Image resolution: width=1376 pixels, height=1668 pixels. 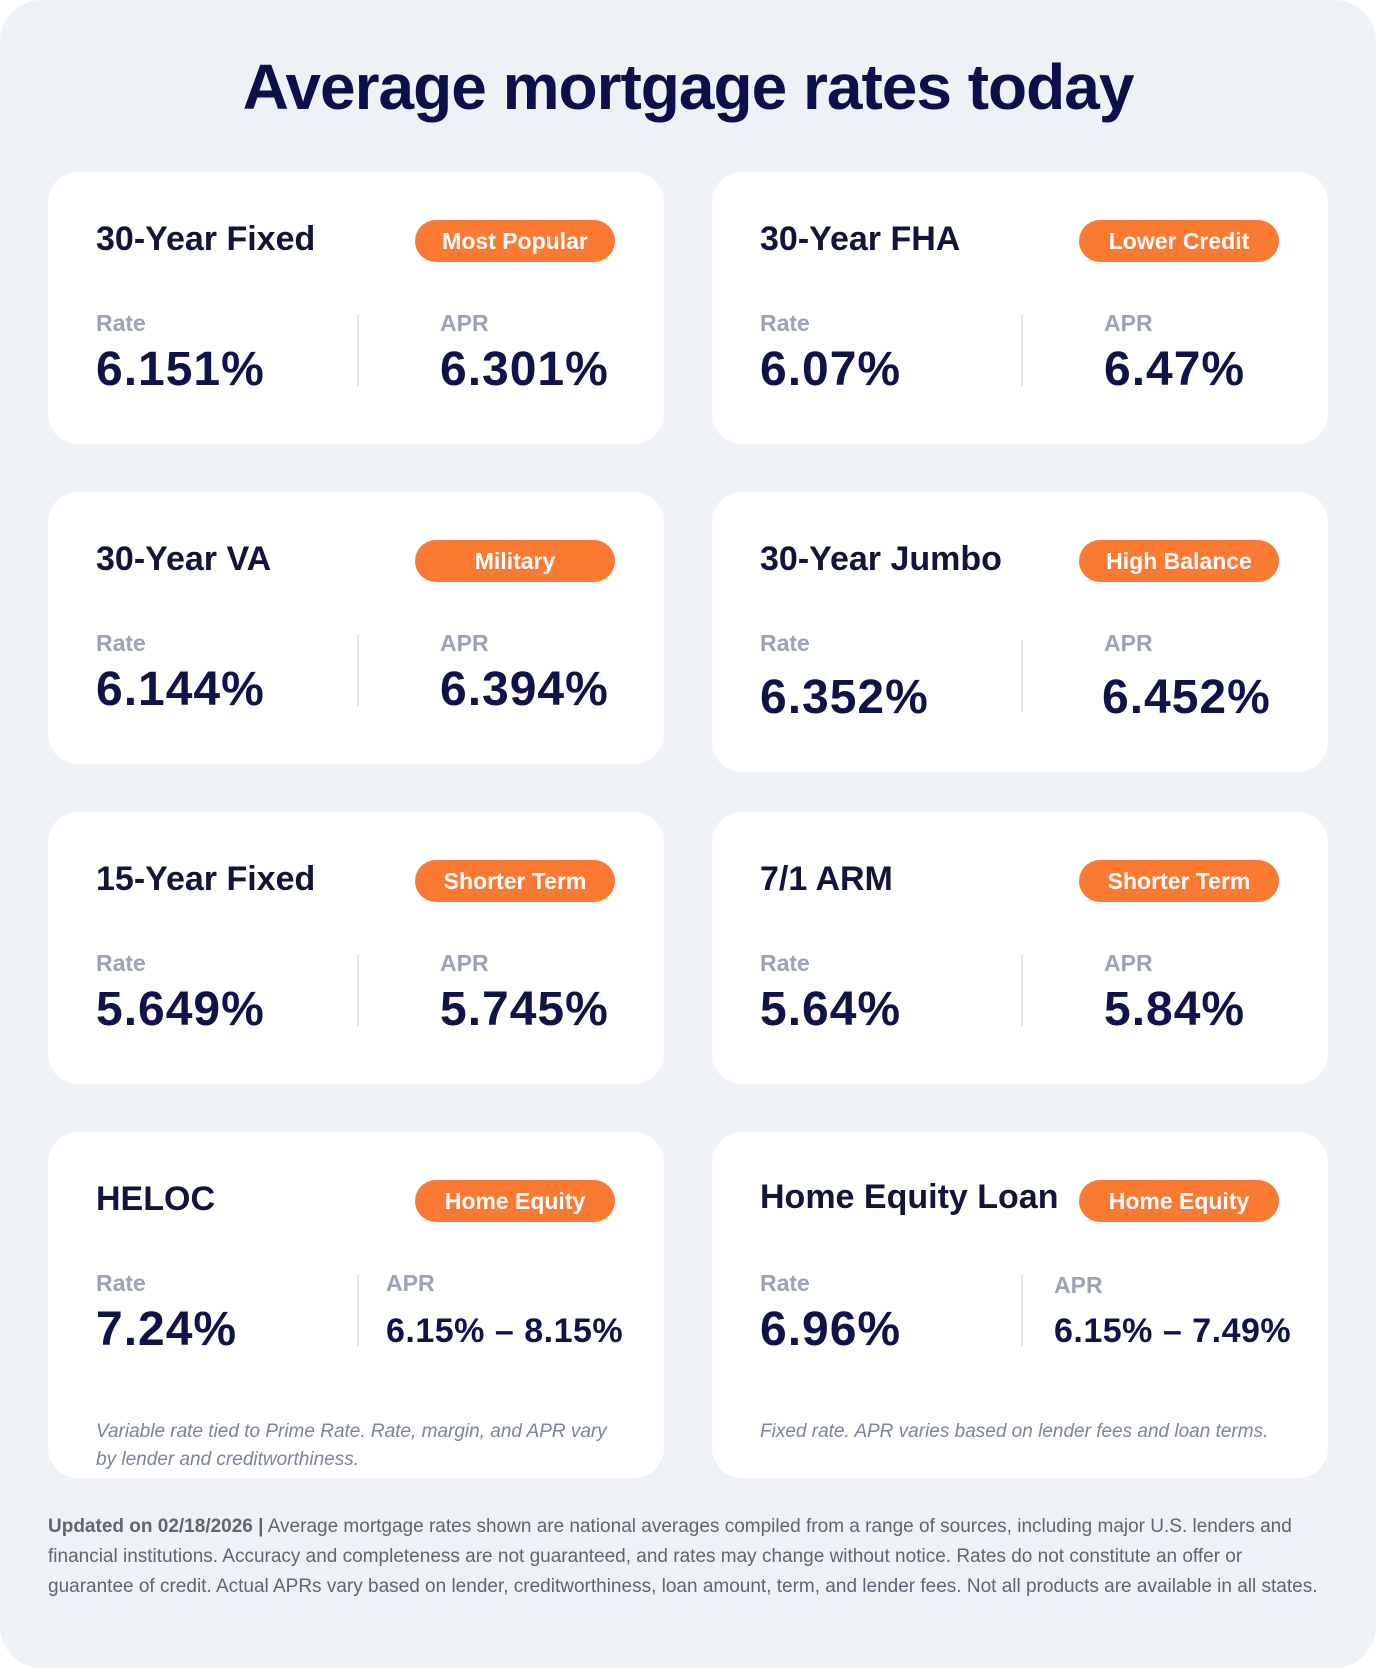 I want to click on rate-value: 6.96%, so click(x=831, y=1329).